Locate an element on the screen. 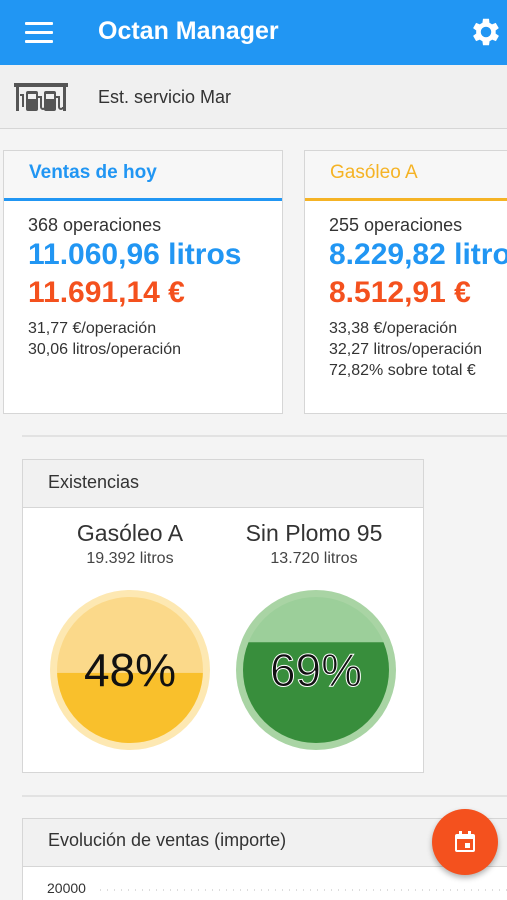 This screenshot has height=900, width=507. chart-gridline is located at coordinates (303, 890).